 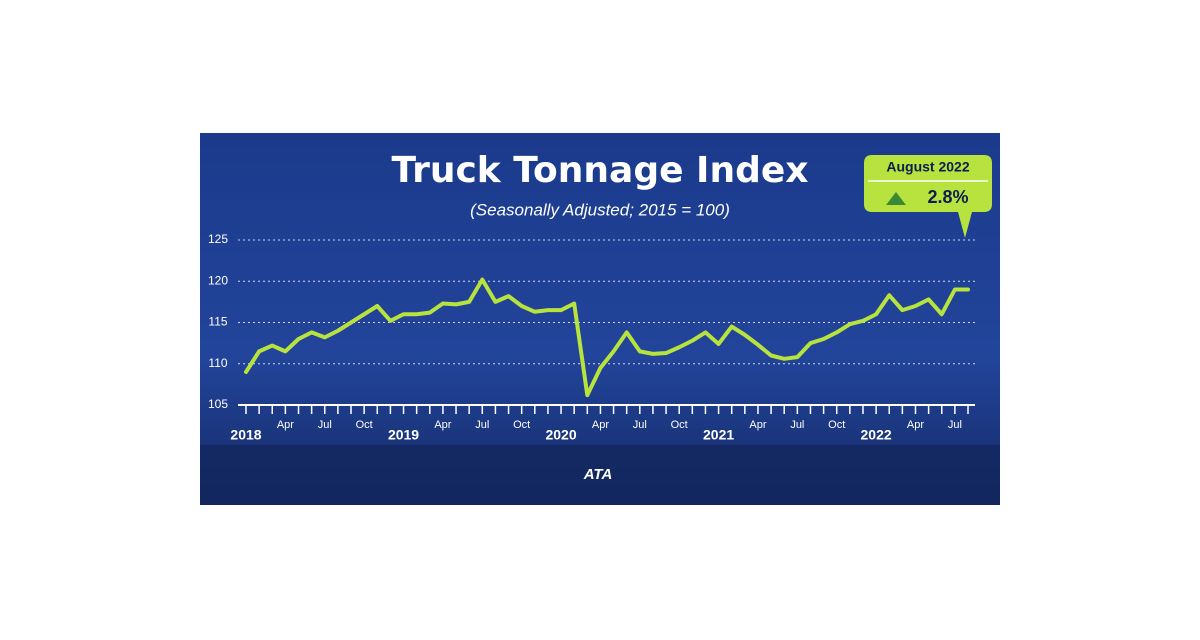 What do you see at coordinates (245, 435) in the screenshot?
I see `x-tick-label: 2018` at bounding box center [245, 435].